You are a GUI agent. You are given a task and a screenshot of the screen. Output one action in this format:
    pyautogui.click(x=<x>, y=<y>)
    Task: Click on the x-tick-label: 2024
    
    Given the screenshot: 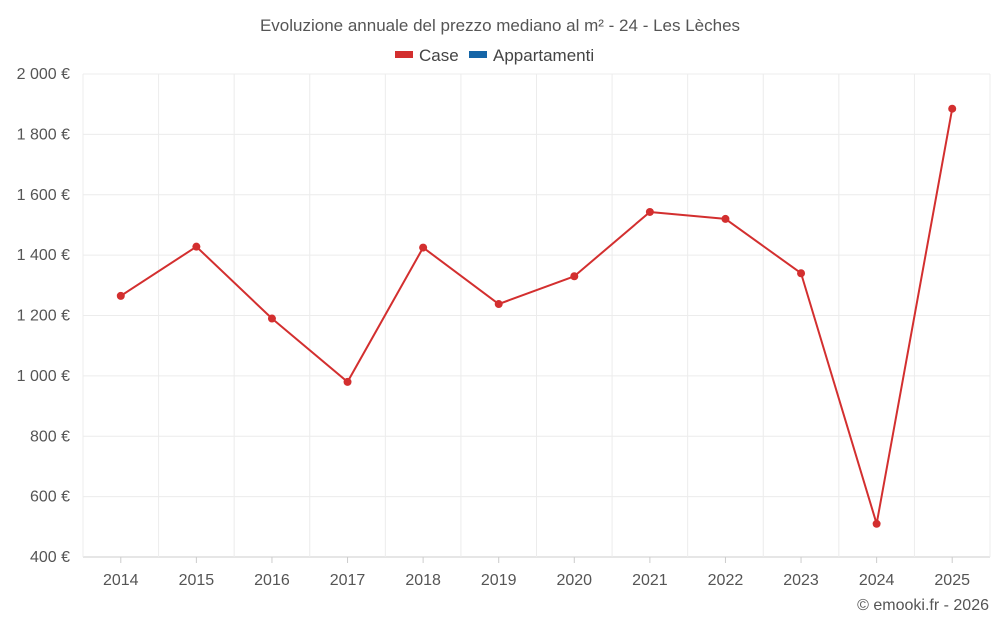 What is the action you would take?
    pyautogui.click(x=877, y=580)
    